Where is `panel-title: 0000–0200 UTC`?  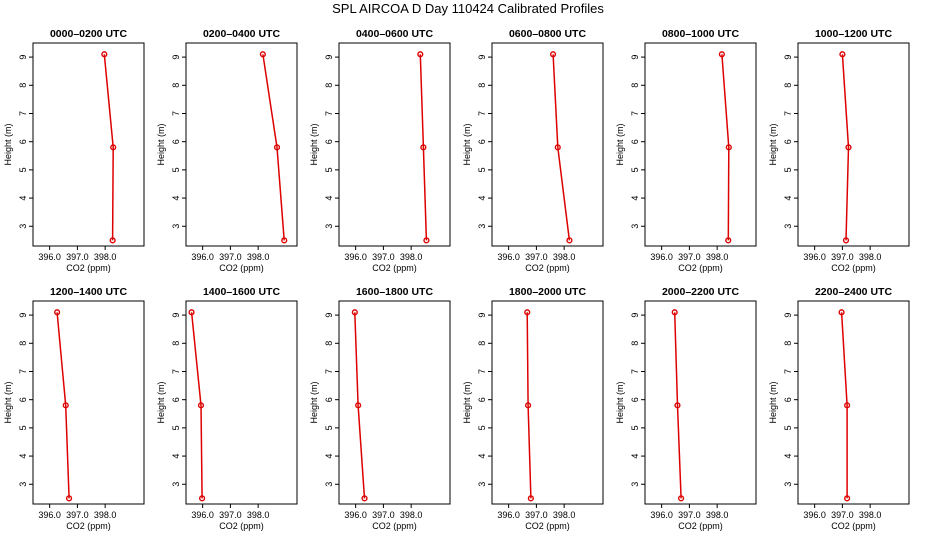
panel-title: 0000–0200 UTC is located at coordinates (88, 34).